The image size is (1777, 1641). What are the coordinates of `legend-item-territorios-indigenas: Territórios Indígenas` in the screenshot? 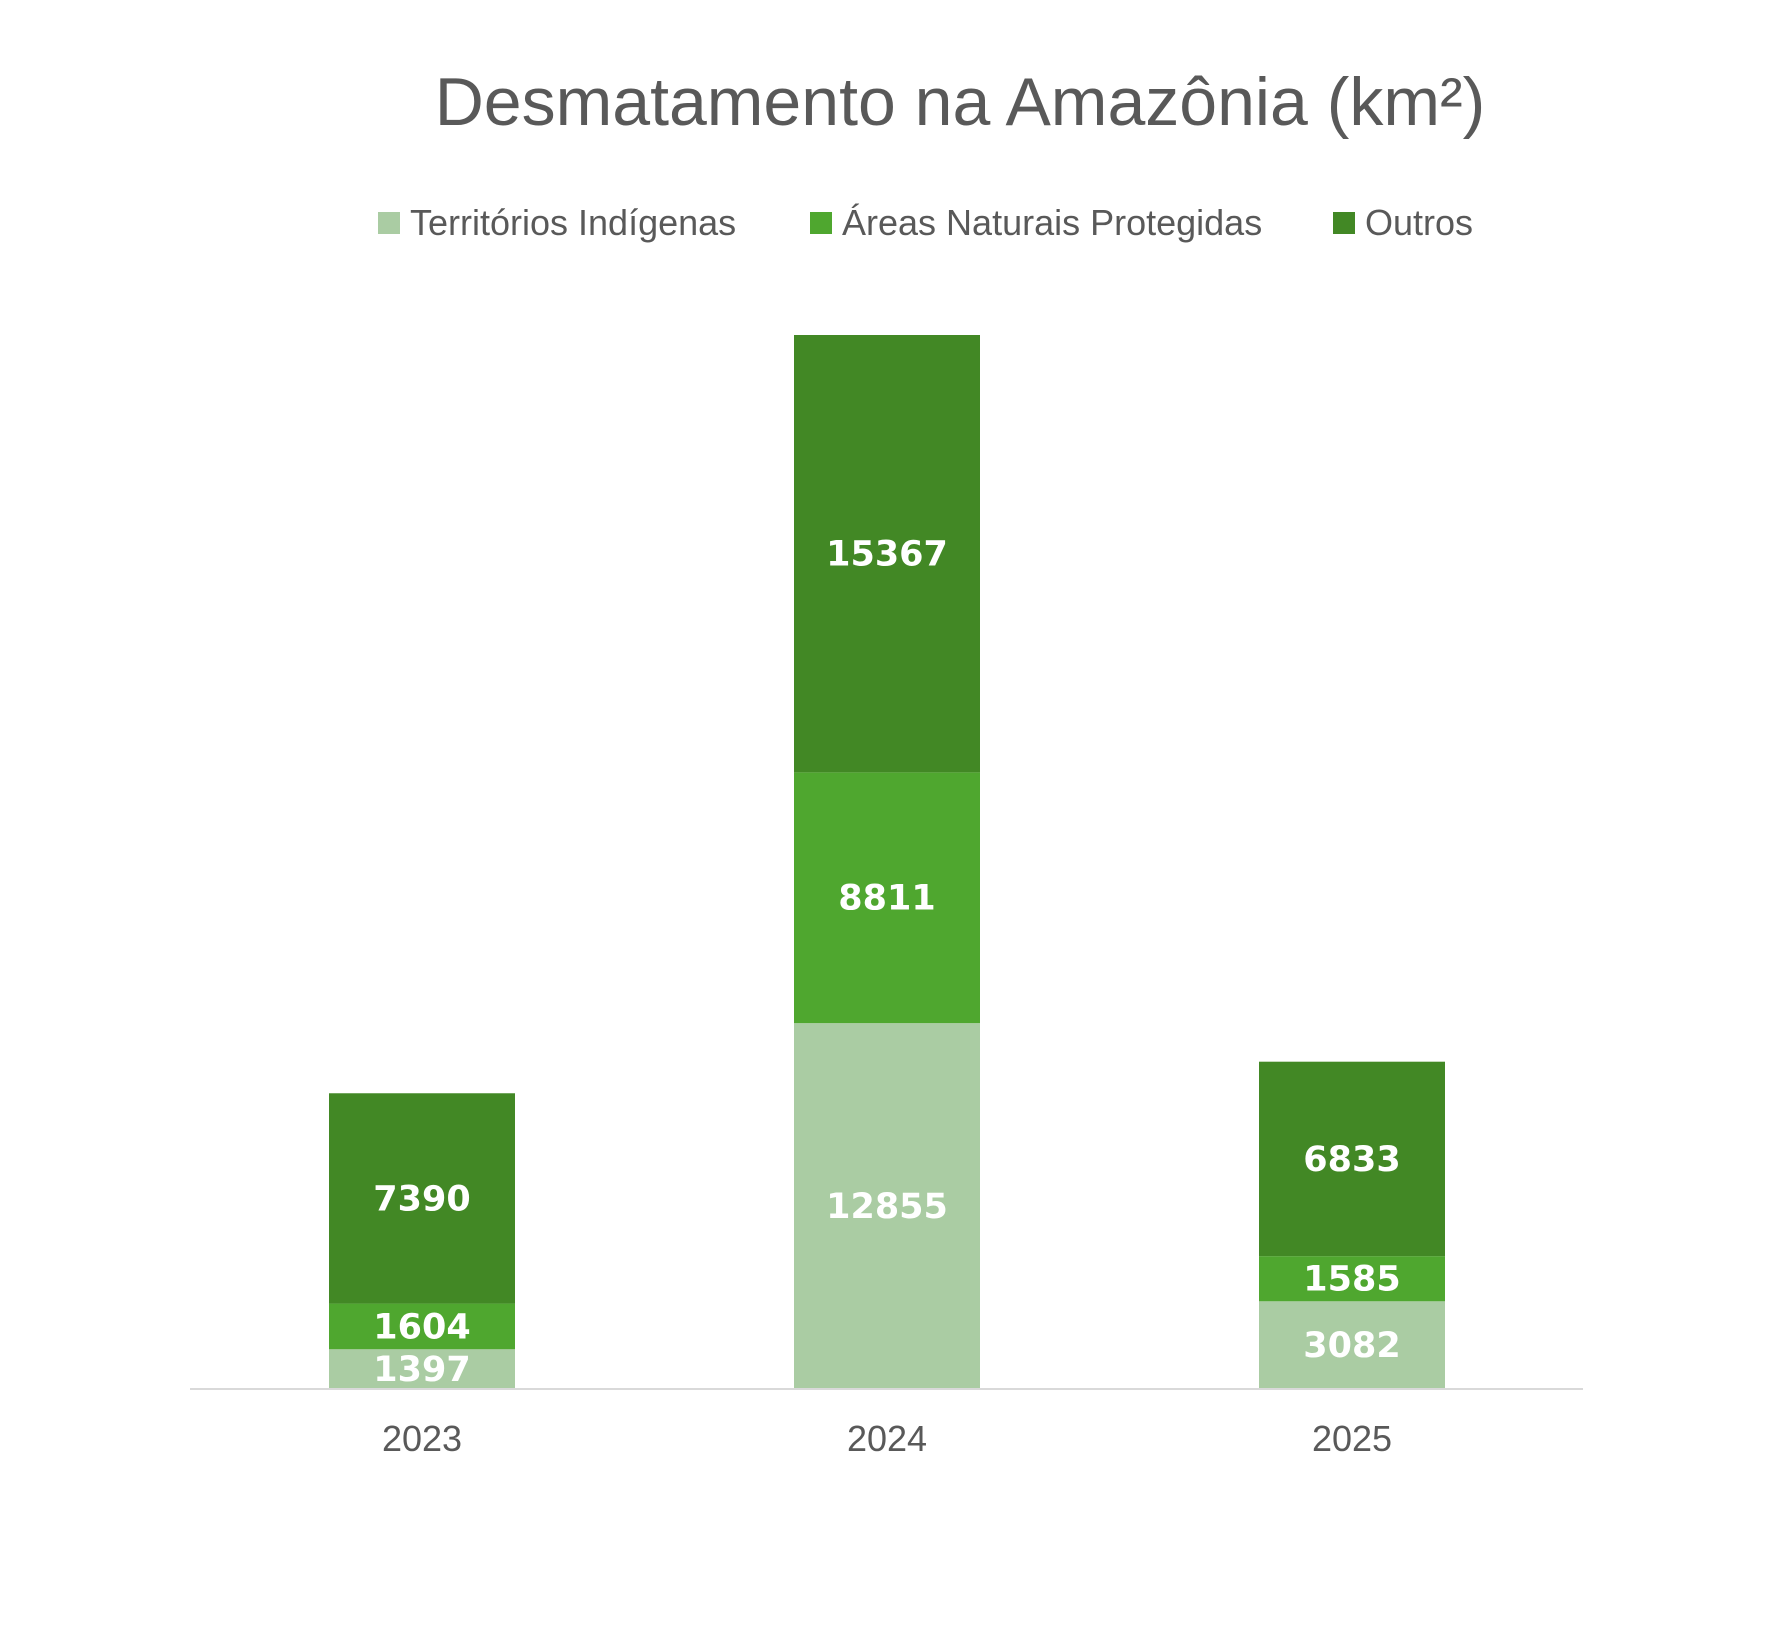 It's located at (557, 222).